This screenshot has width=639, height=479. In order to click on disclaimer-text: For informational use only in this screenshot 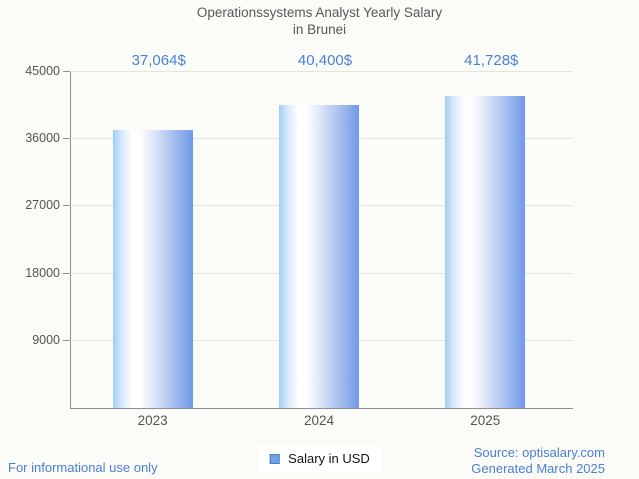, I will do `click(83, 467)`.